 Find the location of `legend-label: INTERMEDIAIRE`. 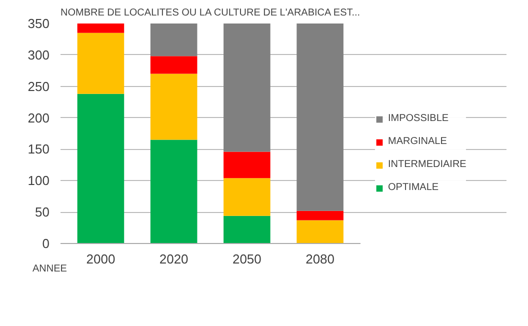

legend-label: INTERMEDIAIRE is located at coordinates (427, 164).